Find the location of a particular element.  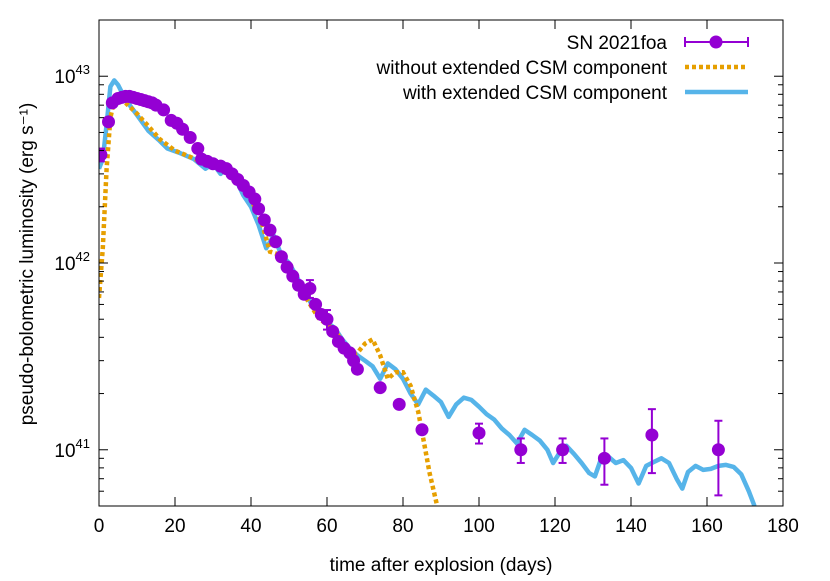

x-tick-label: 0 is located at coordinates (99, 526).